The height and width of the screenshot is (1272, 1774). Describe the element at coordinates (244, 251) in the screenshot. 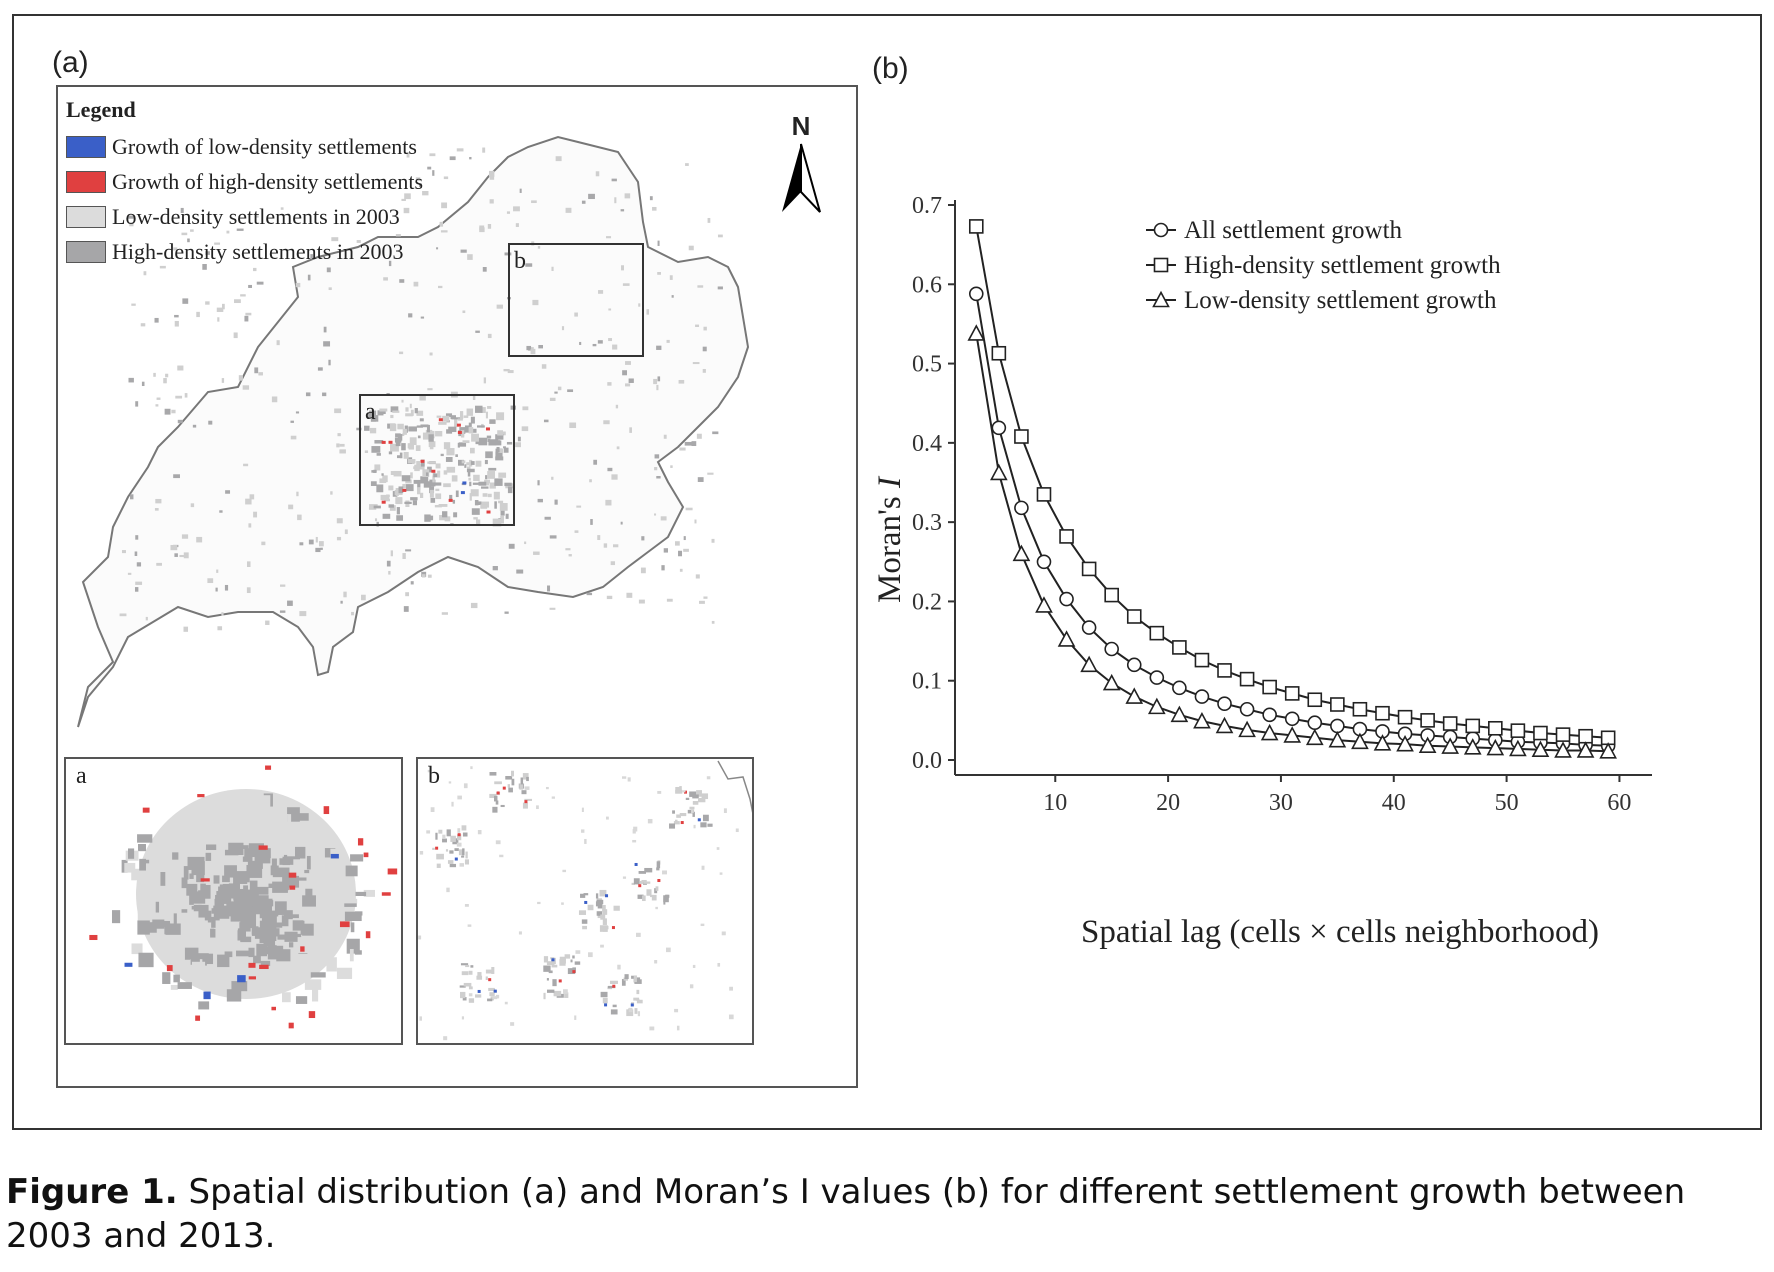

I see `legend-item: High-density settlements in 2003` at that location.